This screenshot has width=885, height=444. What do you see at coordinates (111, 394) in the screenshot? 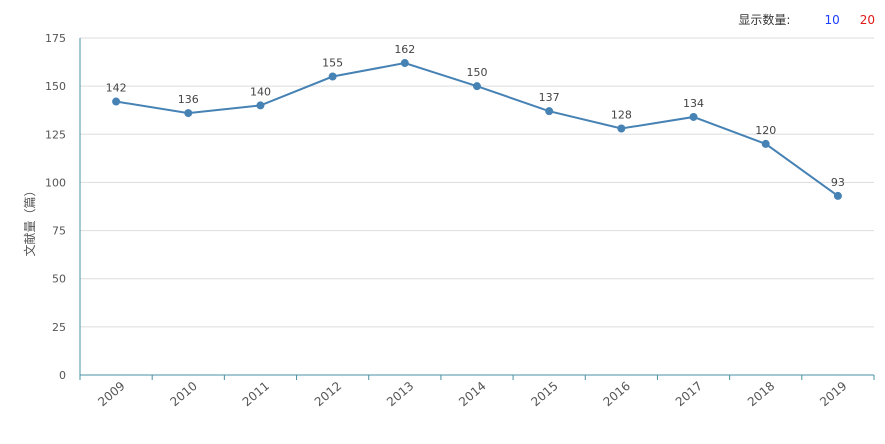
I see `x-tick-label: 2009` at bounding box center [111, 394].